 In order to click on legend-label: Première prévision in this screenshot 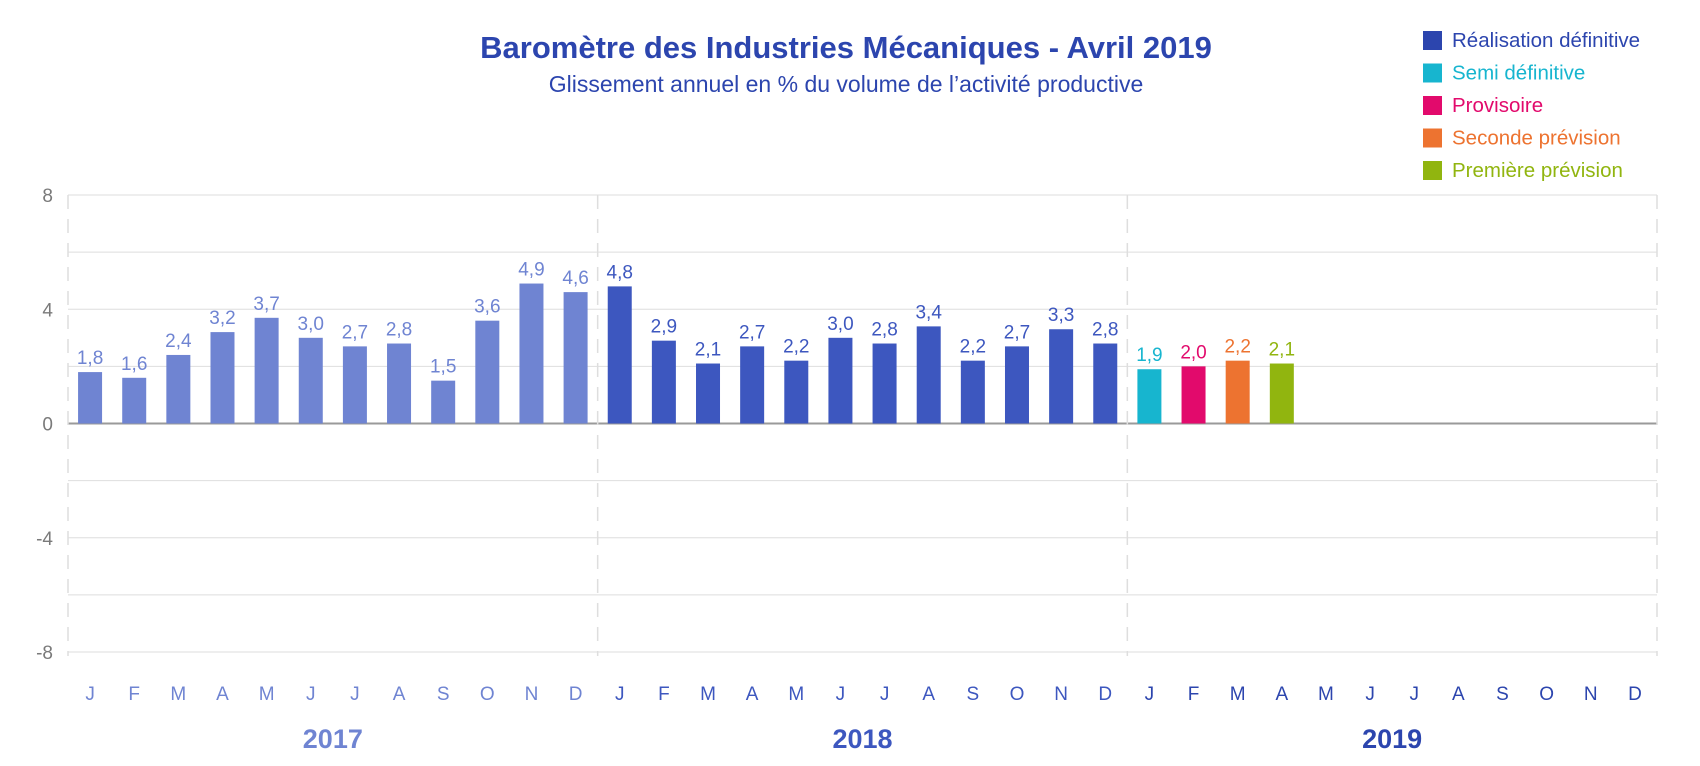, I will do `click(1537, 170)`.